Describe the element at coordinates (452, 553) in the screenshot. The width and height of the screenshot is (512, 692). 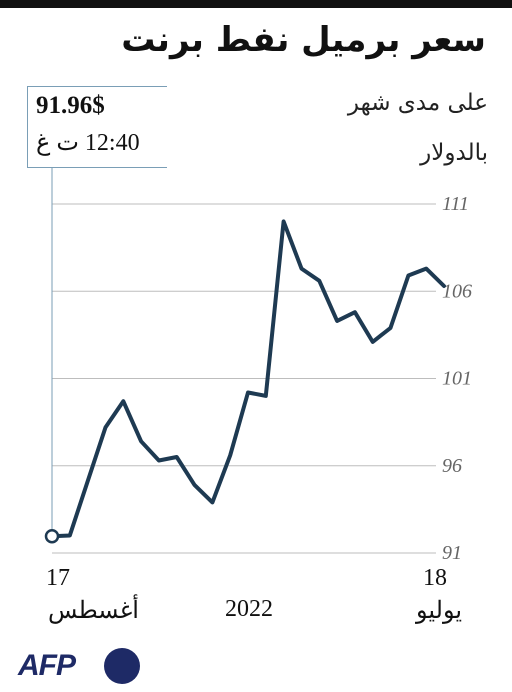
I see `y-tick-label-91: 91` at that location.